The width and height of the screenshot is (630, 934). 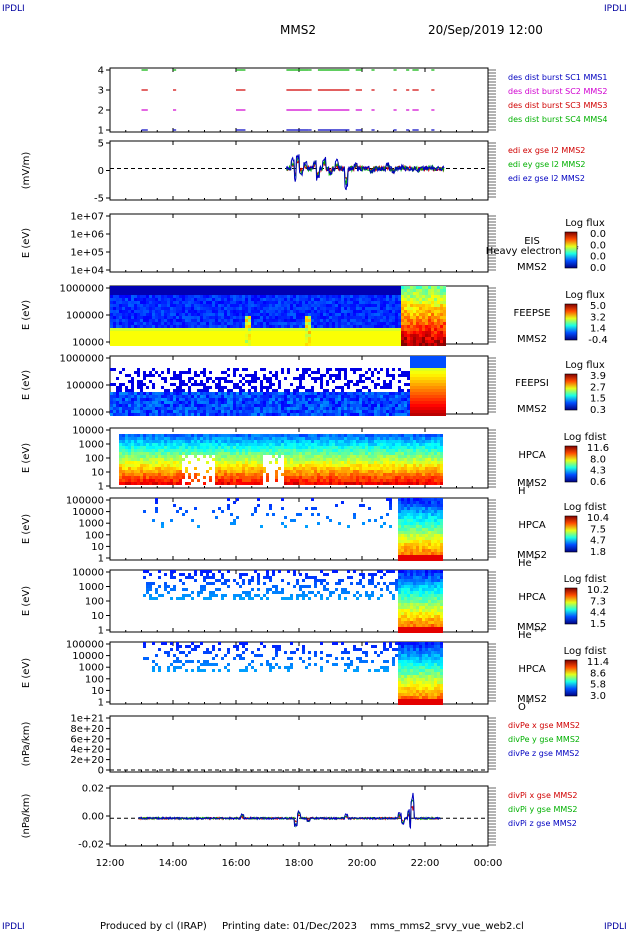 What do you see at coordinates (598, 340) in the screenshot?
I see `colorbar-tick-label: -0.4` at bounding box center [598, 340].